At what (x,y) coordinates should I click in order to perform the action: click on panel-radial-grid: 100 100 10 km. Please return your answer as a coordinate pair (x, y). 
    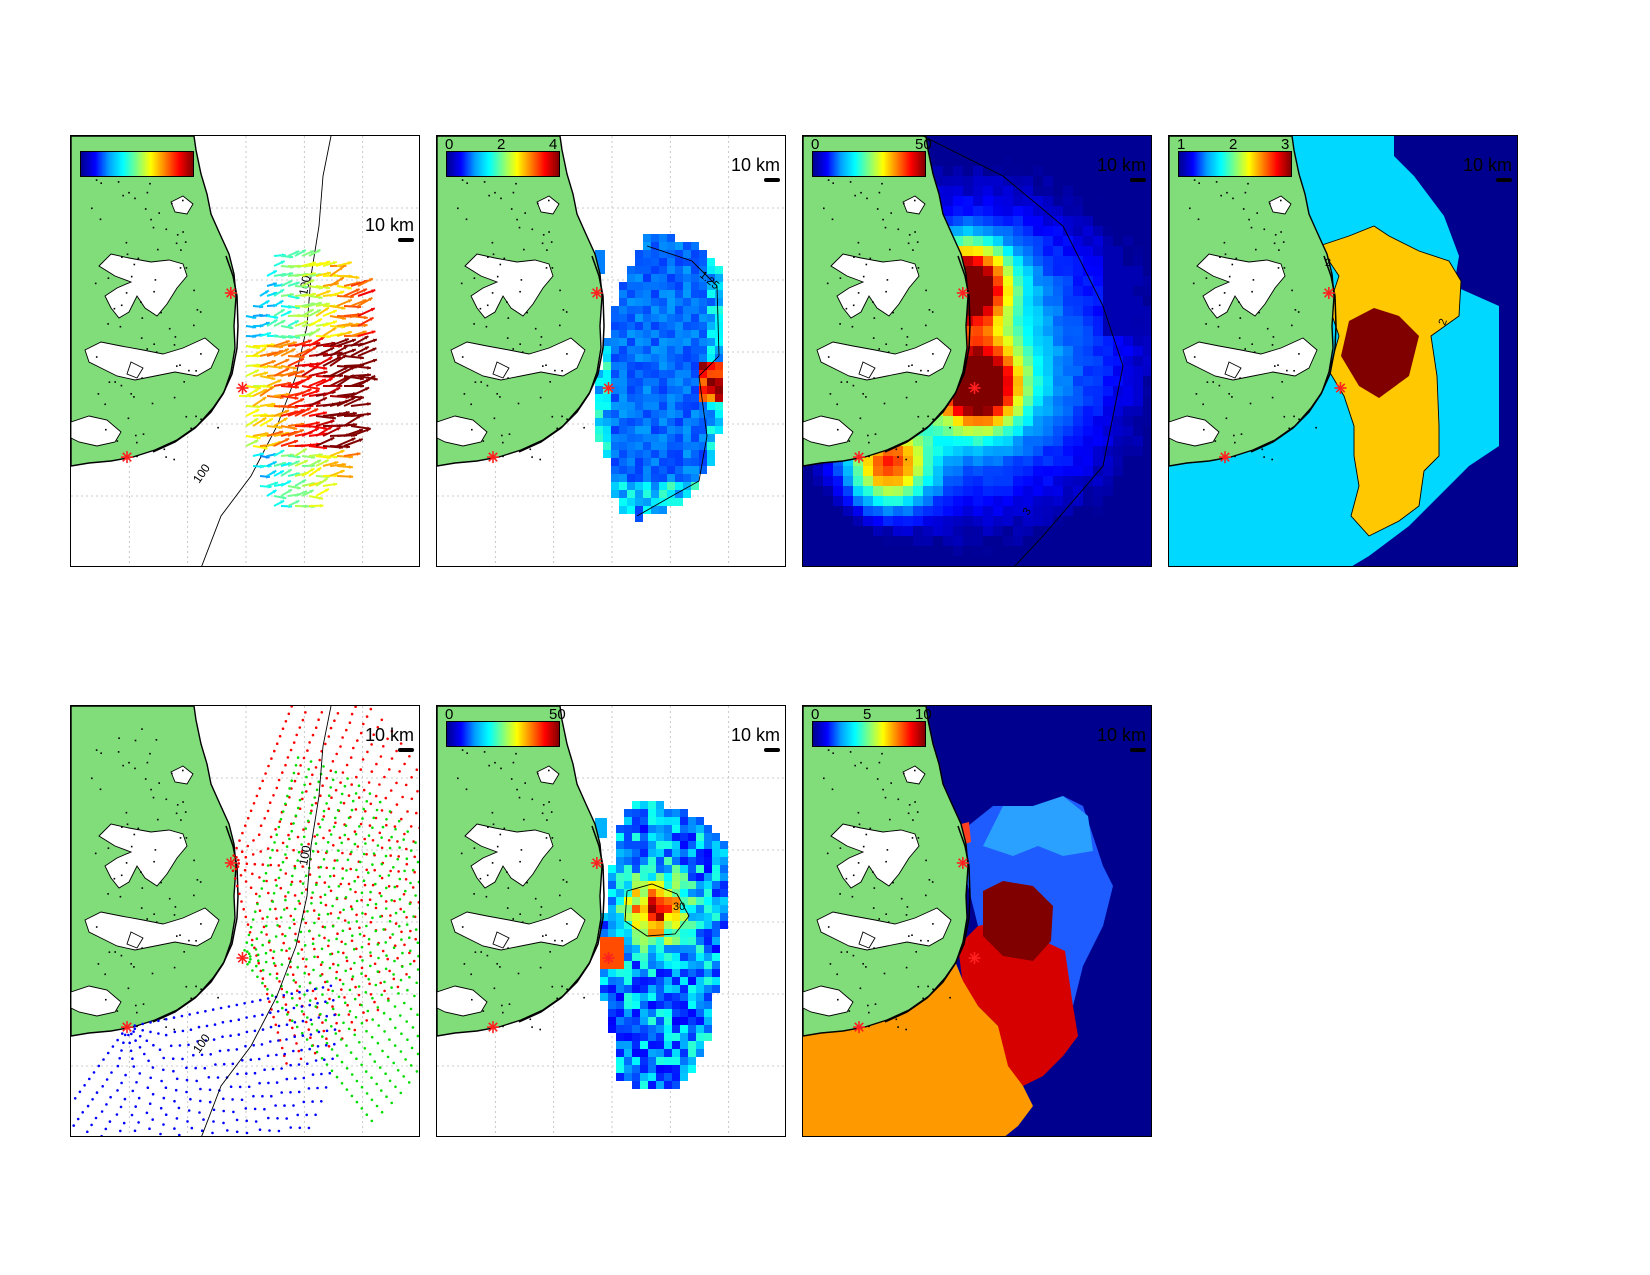
    Looking at the image, I should click on (245, 921).